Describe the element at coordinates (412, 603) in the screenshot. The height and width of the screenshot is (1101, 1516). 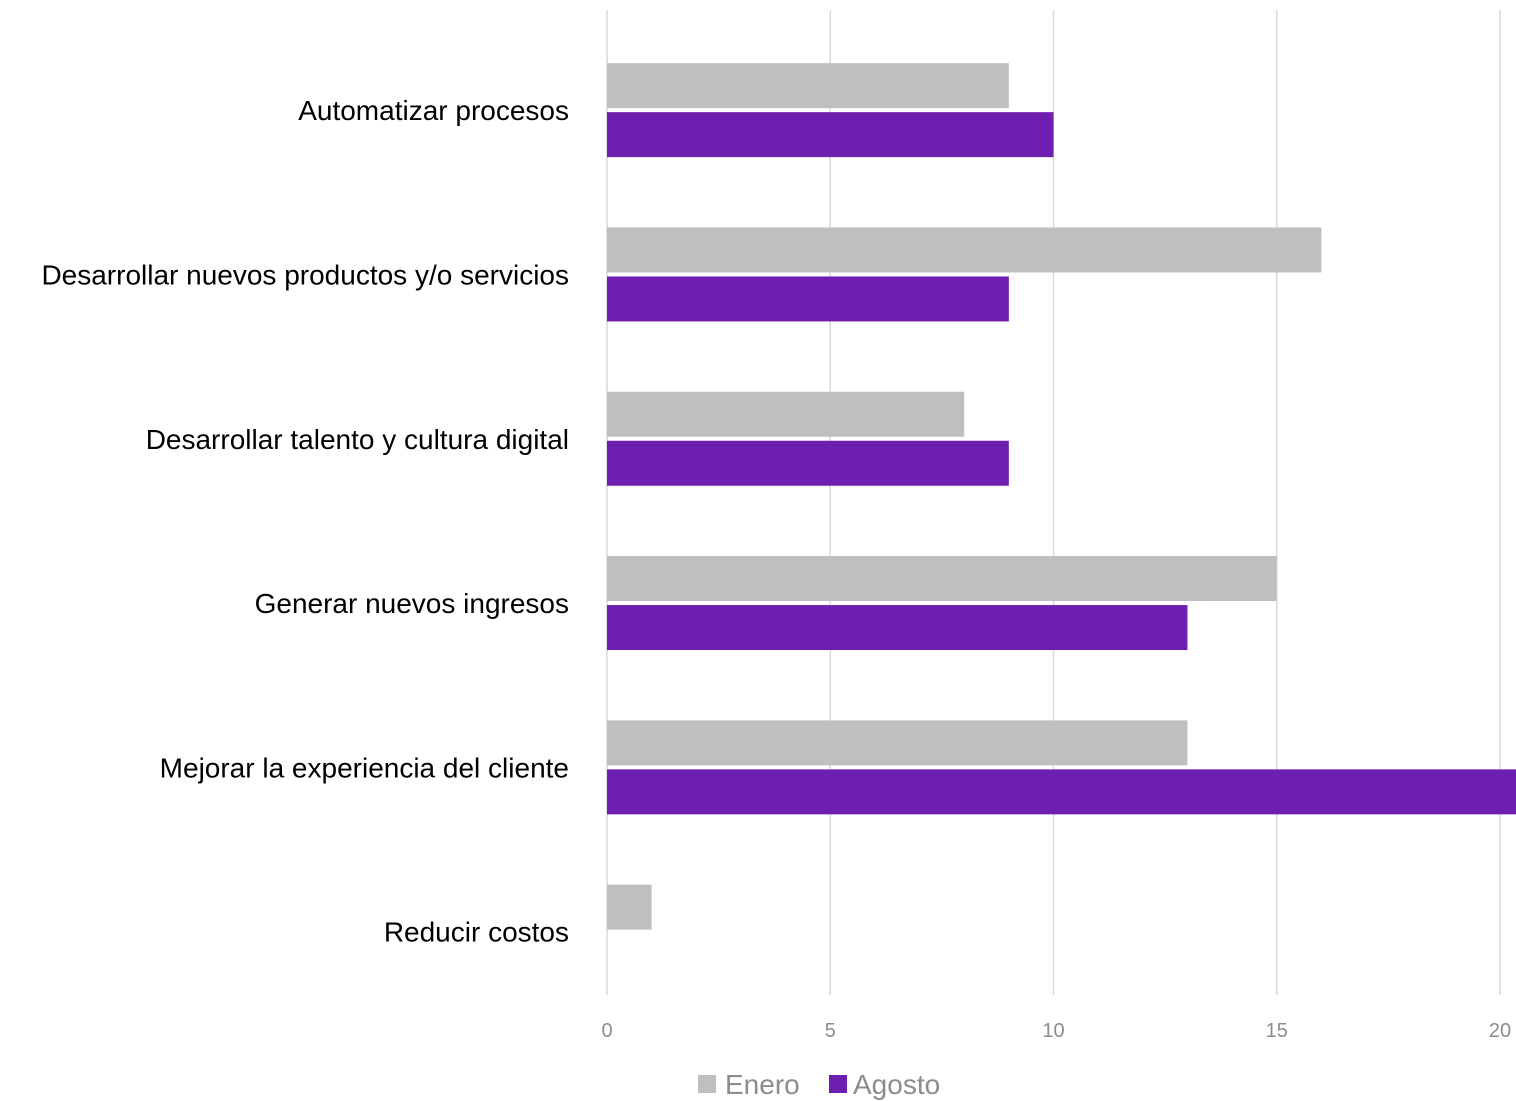
I see `category-label-3: Generar nuevos ingresos` at that location.